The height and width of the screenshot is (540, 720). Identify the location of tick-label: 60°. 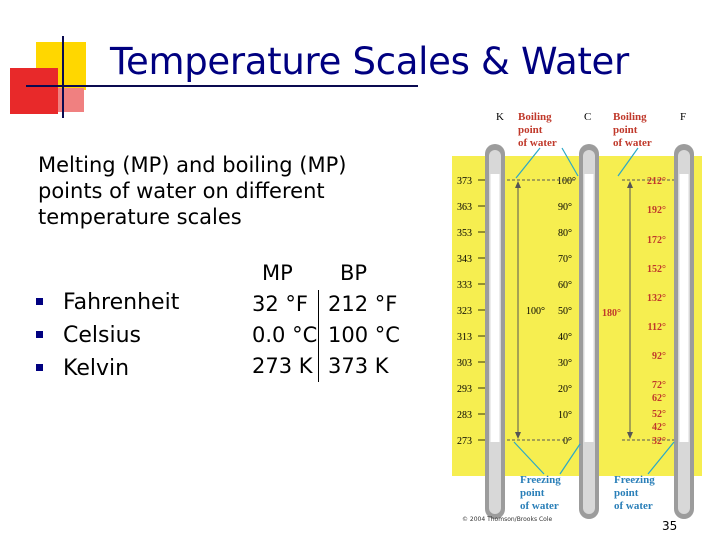
(565, 285).